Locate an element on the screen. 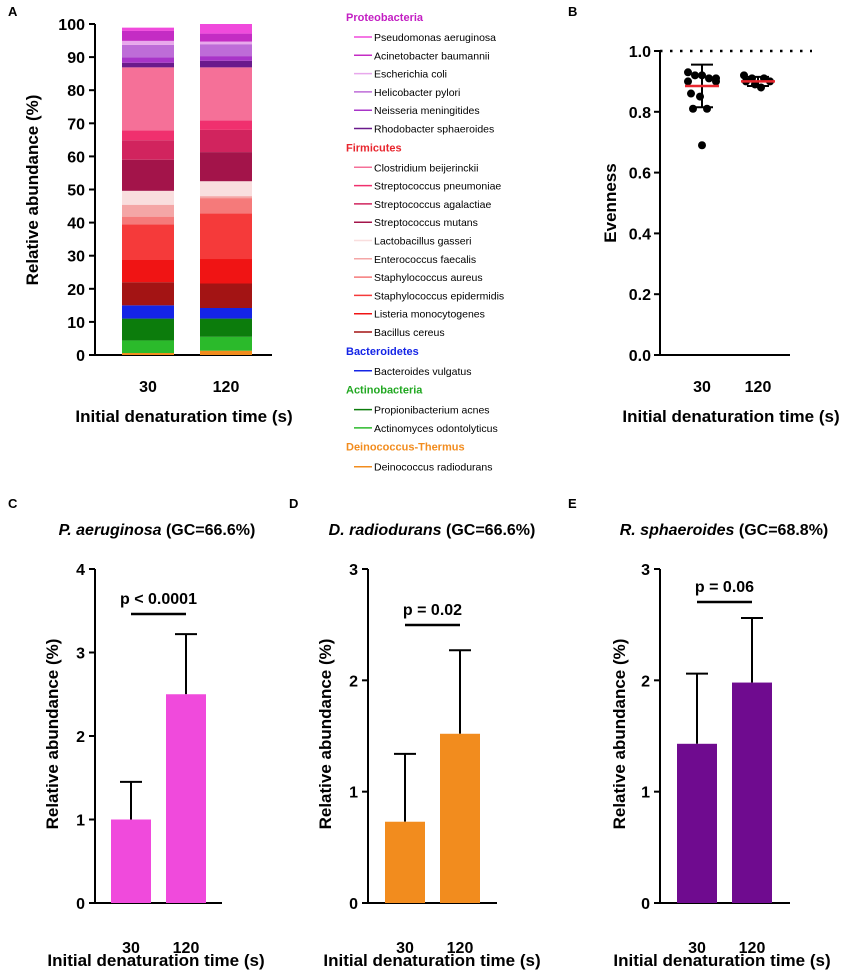  panel-letter-c: C is located at coordinates (13, 503).